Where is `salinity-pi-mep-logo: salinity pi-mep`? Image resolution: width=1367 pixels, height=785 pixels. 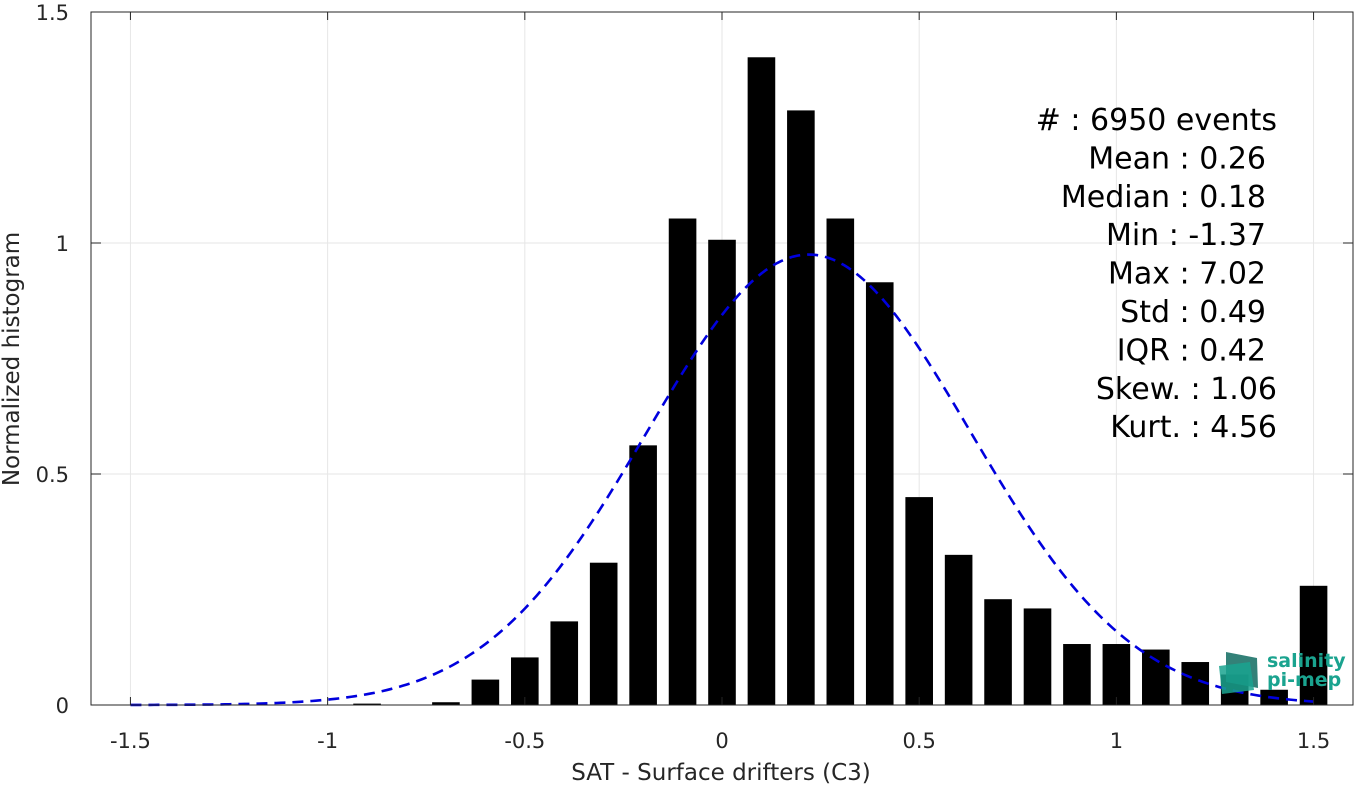 salinity-pi-mep-logo: salinity pi-mep is located at coordinates (1282, 672).